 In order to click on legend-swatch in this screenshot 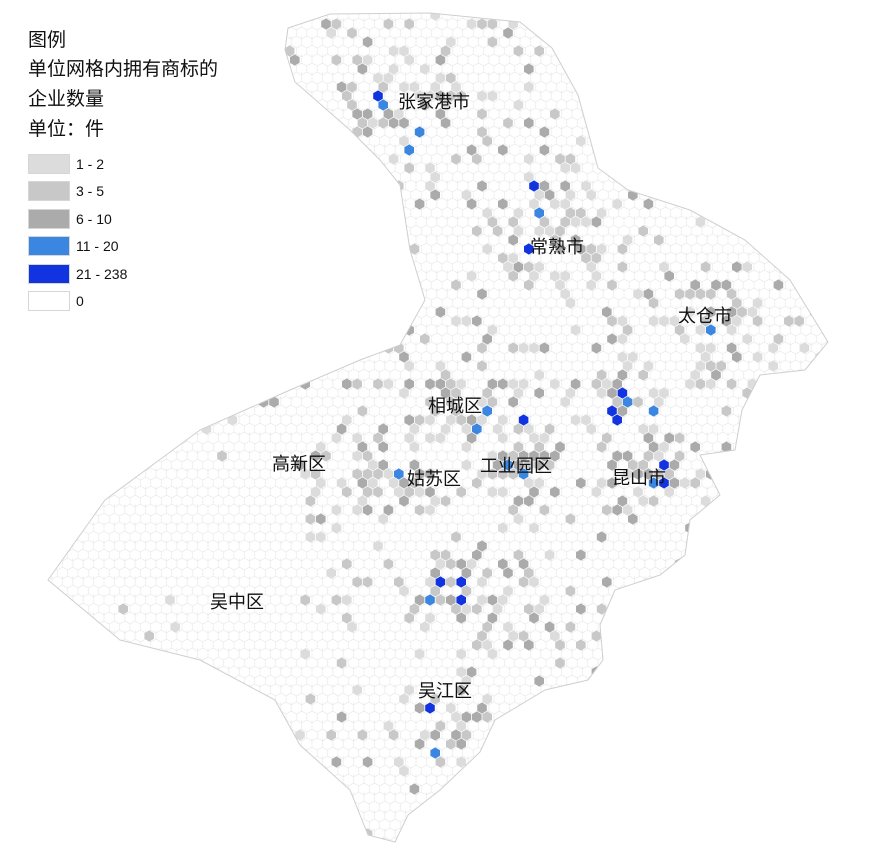, I will do `click(49, 246)`.